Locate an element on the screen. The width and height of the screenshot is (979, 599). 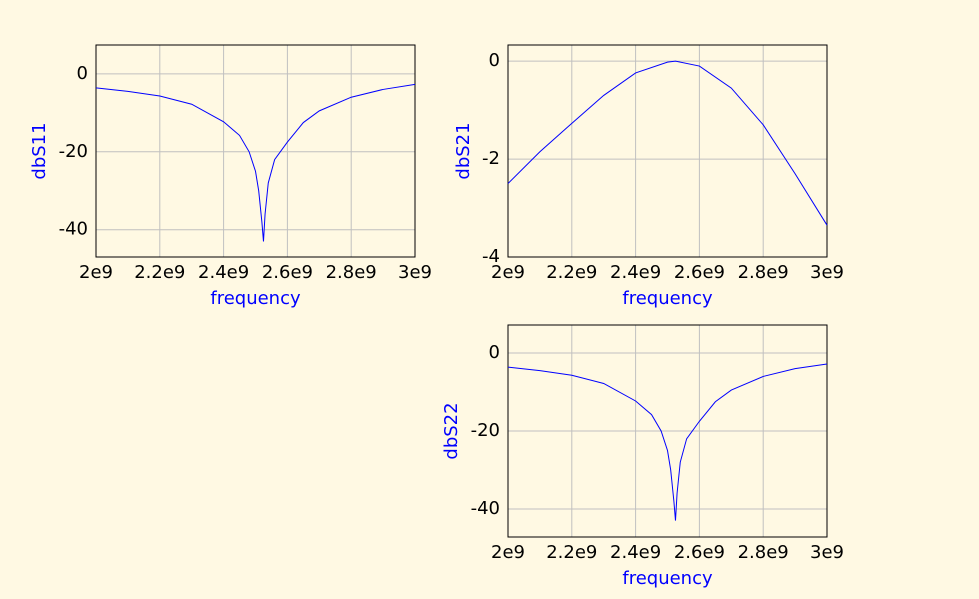
y-tick-label: -4 is located at coordinates (491, 256).